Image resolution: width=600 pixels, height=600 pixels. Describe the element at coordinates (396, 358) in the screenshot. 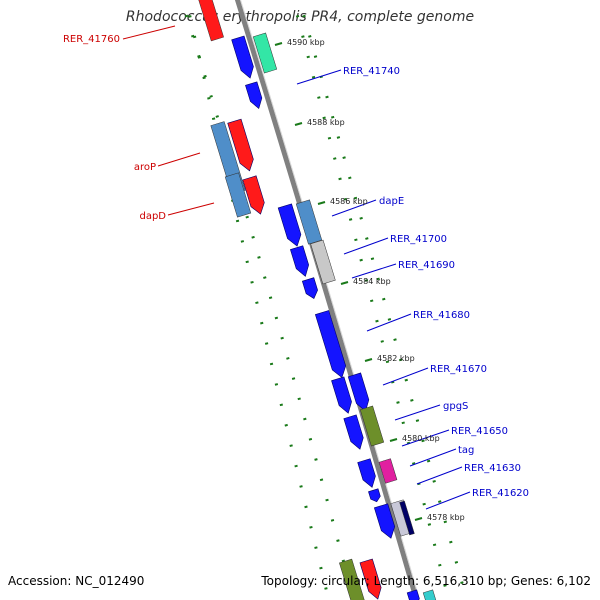

I see `kbp-label-4582: 4582 kbp` at that location.